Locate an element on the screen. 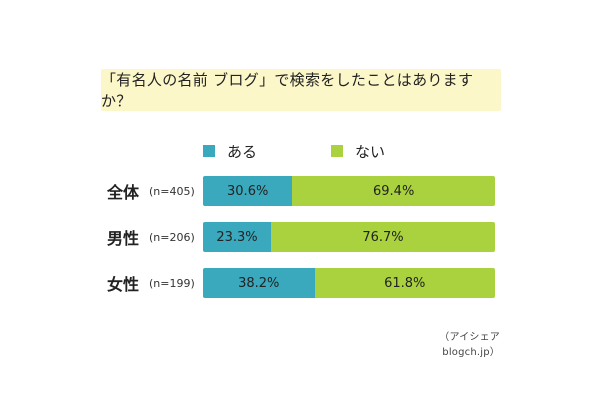 The width and height of the screenshot is (610, 400). stacked-bar: 30.6% 69.4% is located at coordinates (349, 191).